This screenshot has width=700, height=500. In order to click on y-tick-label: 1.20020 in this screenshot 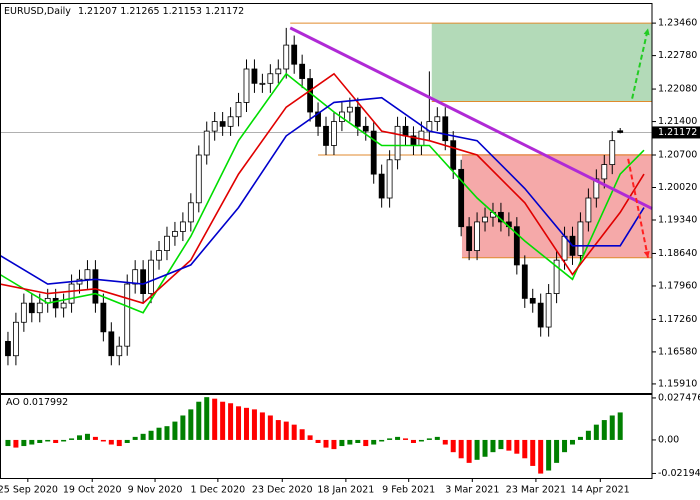, I will do `click(677, 187)`.